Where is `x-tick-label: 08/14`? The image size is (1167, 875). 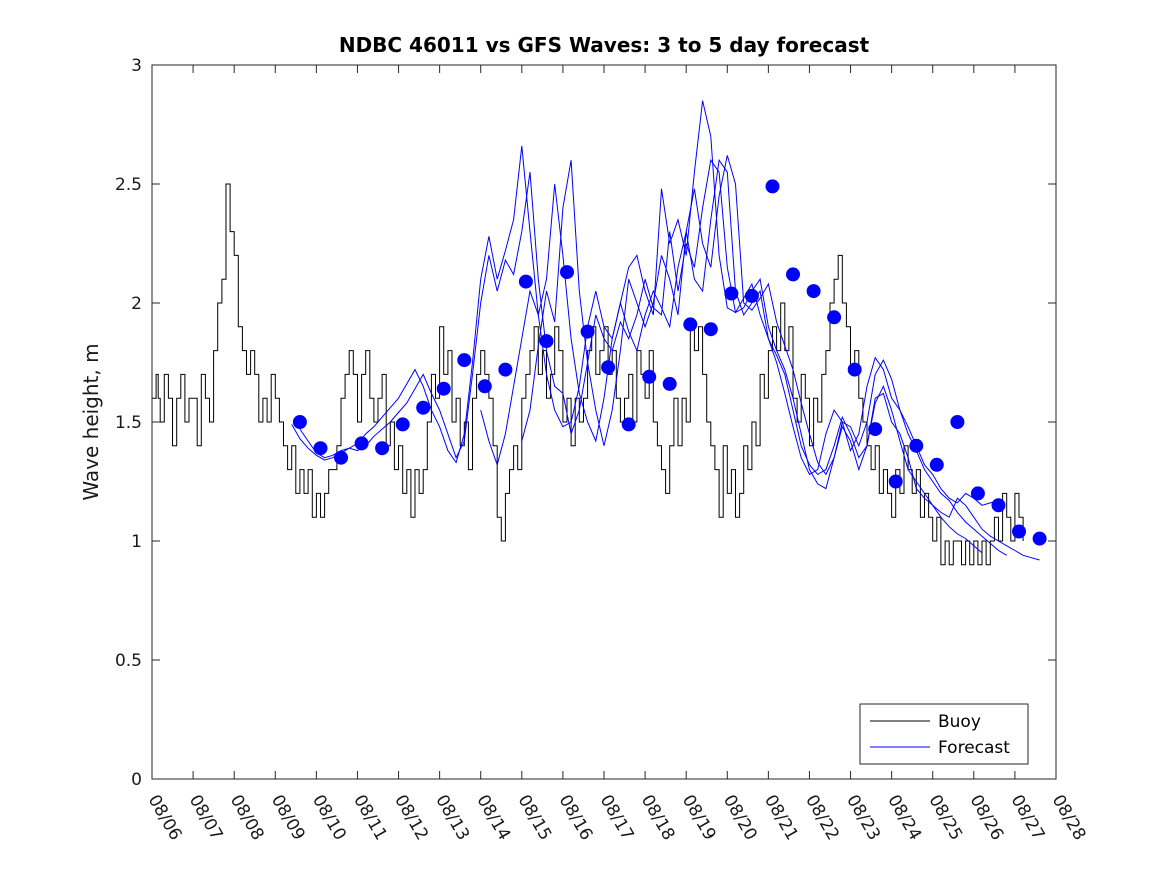
x-tick-label: 08/14 is located at coordinates (493, 818).